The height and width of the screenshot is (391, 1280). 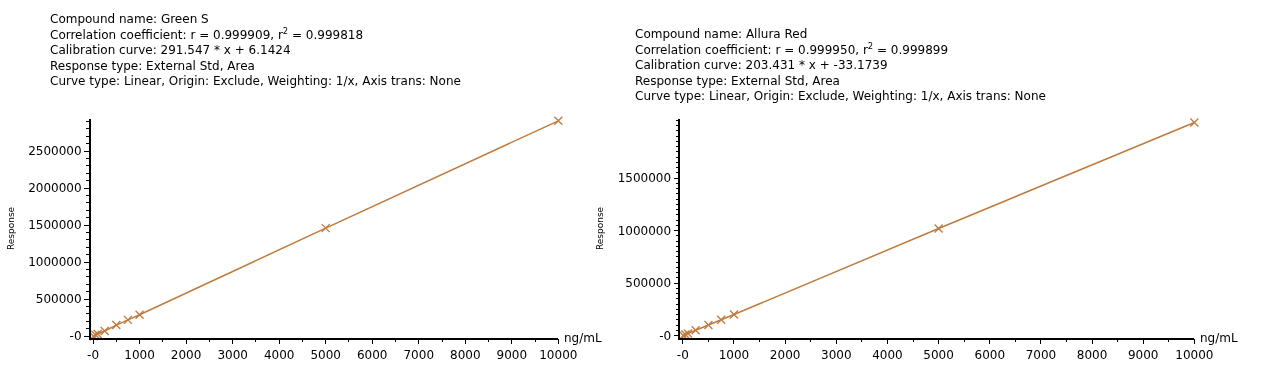 I want to click on text: Compound name: Allura Red, so click(x=721, y=34).